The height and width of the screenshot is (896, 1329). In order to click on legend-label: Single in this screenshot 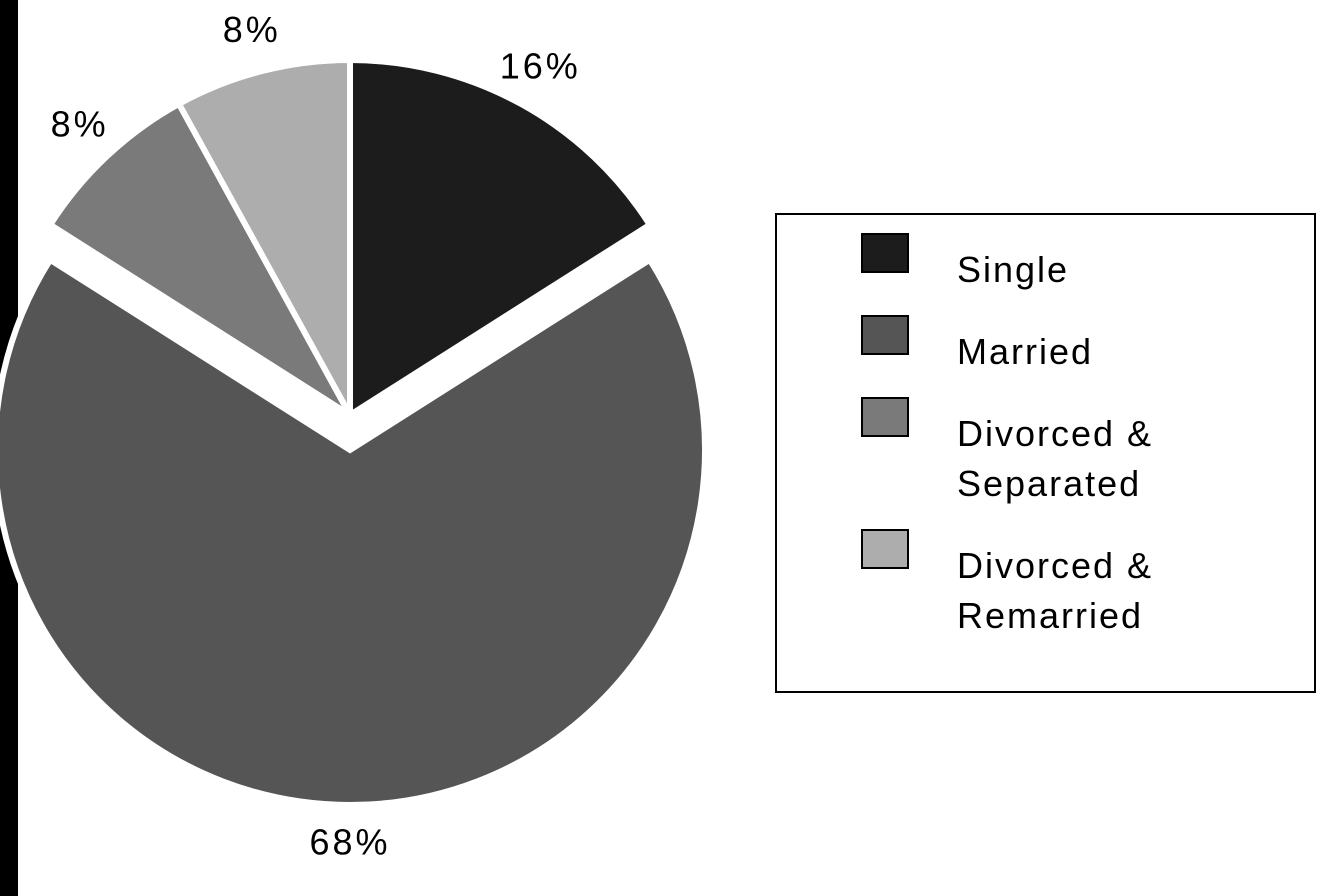, I will do `click(1013, 269)`.